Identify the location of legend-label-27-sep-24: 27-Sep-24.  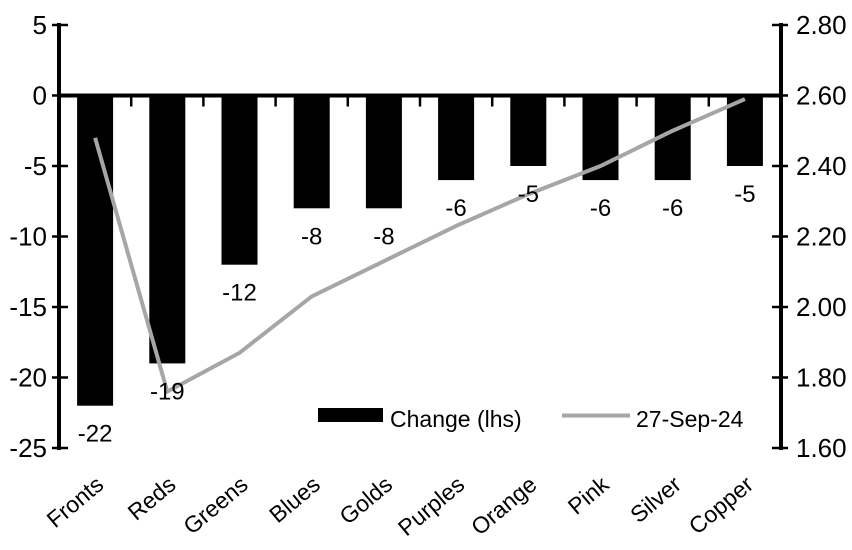
(690, 419).